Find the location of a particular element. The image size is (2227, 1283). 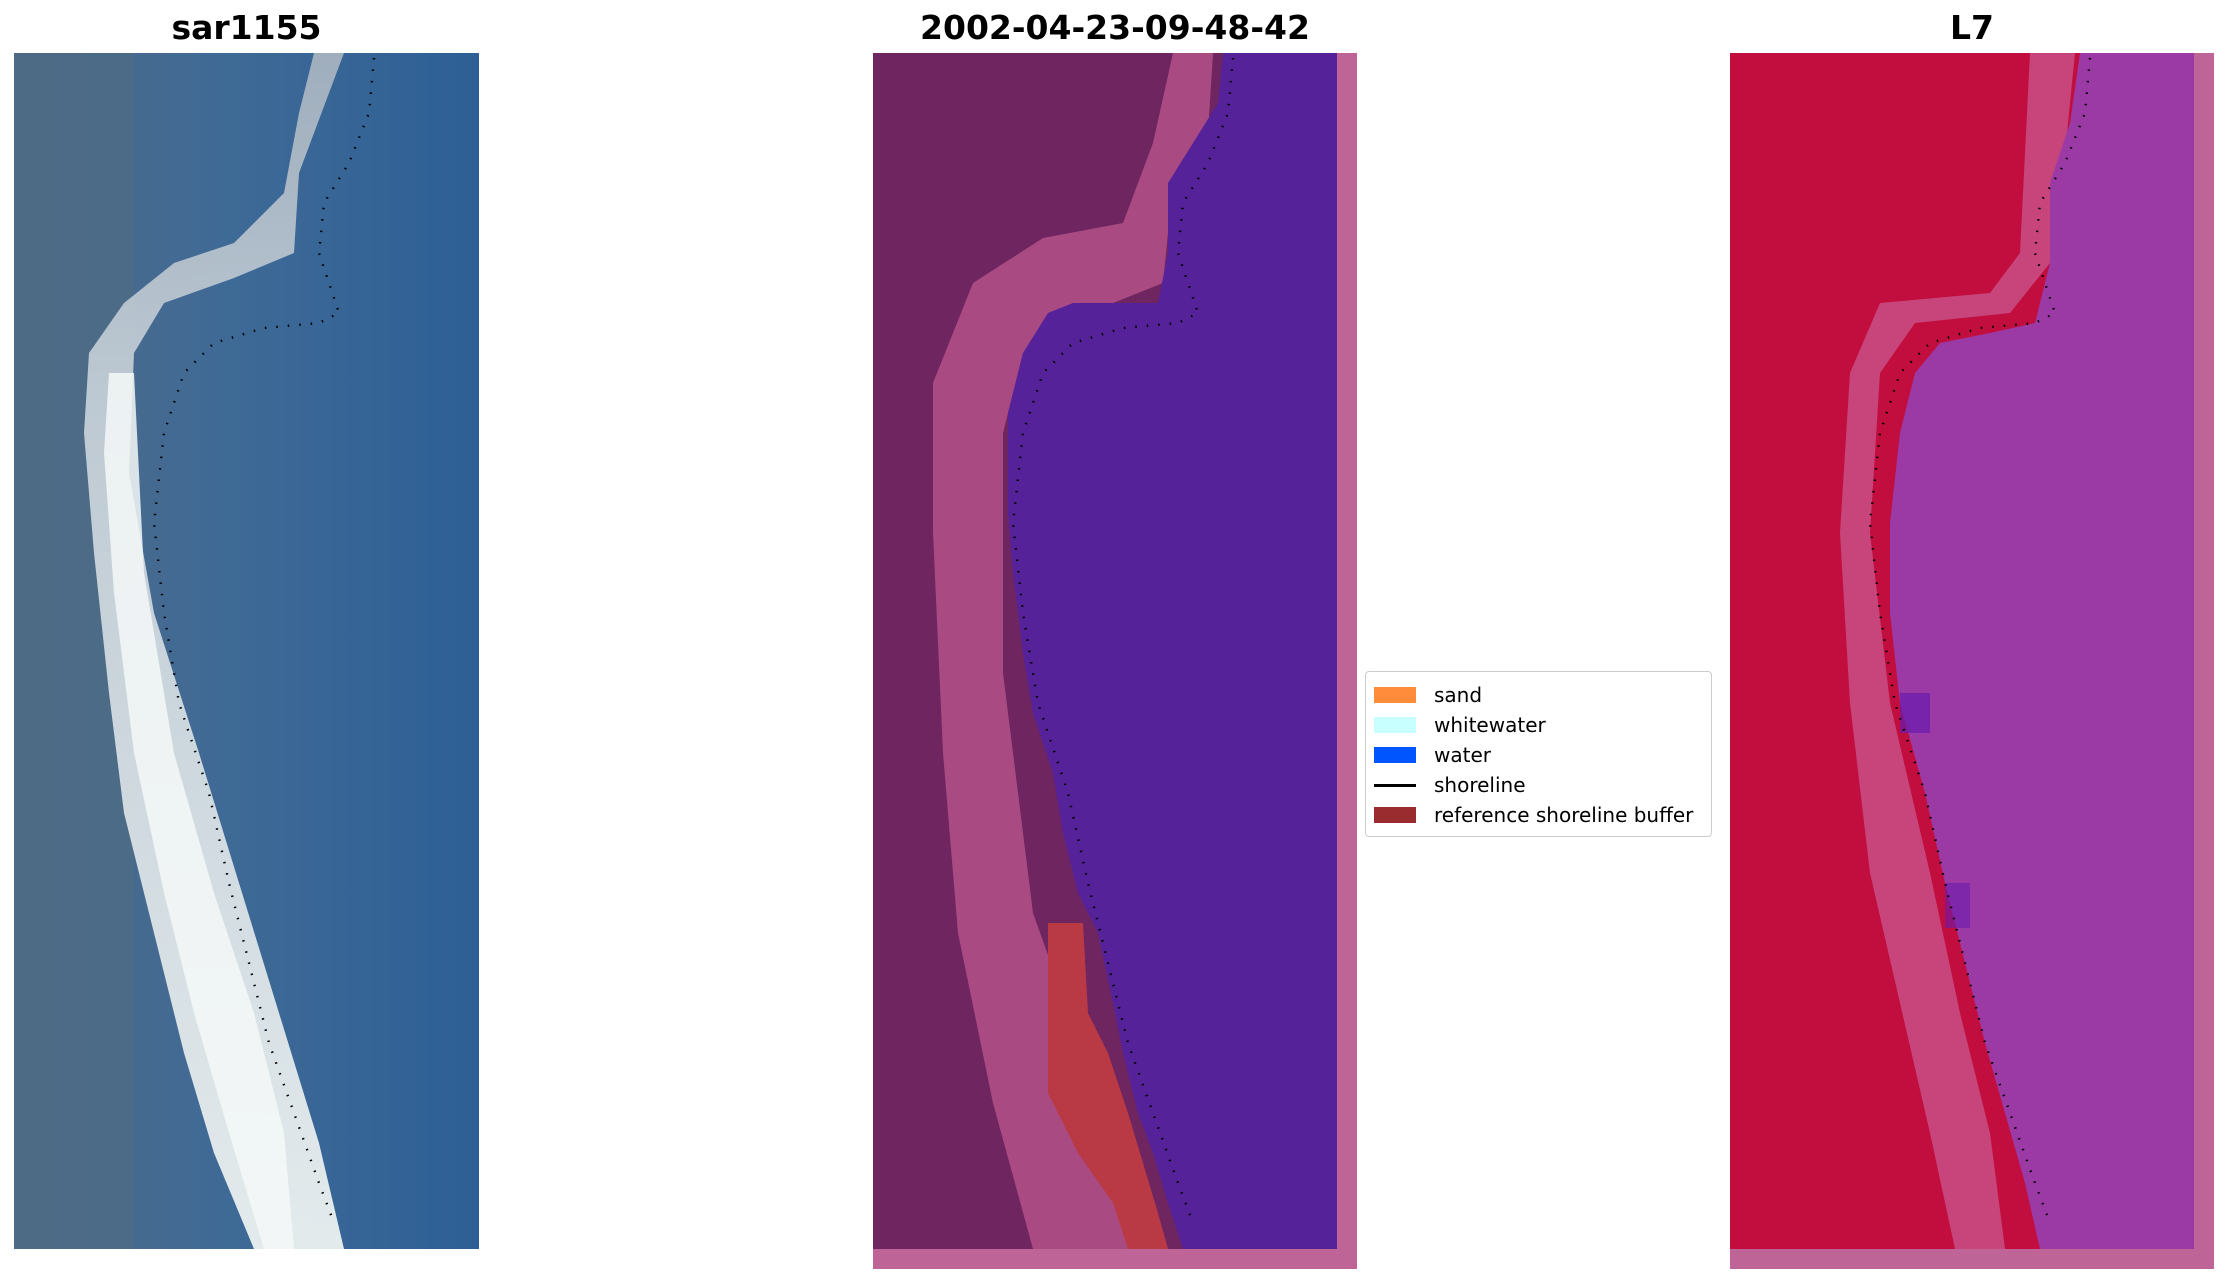

sand-swatch is located at coordinates (1395, 695).